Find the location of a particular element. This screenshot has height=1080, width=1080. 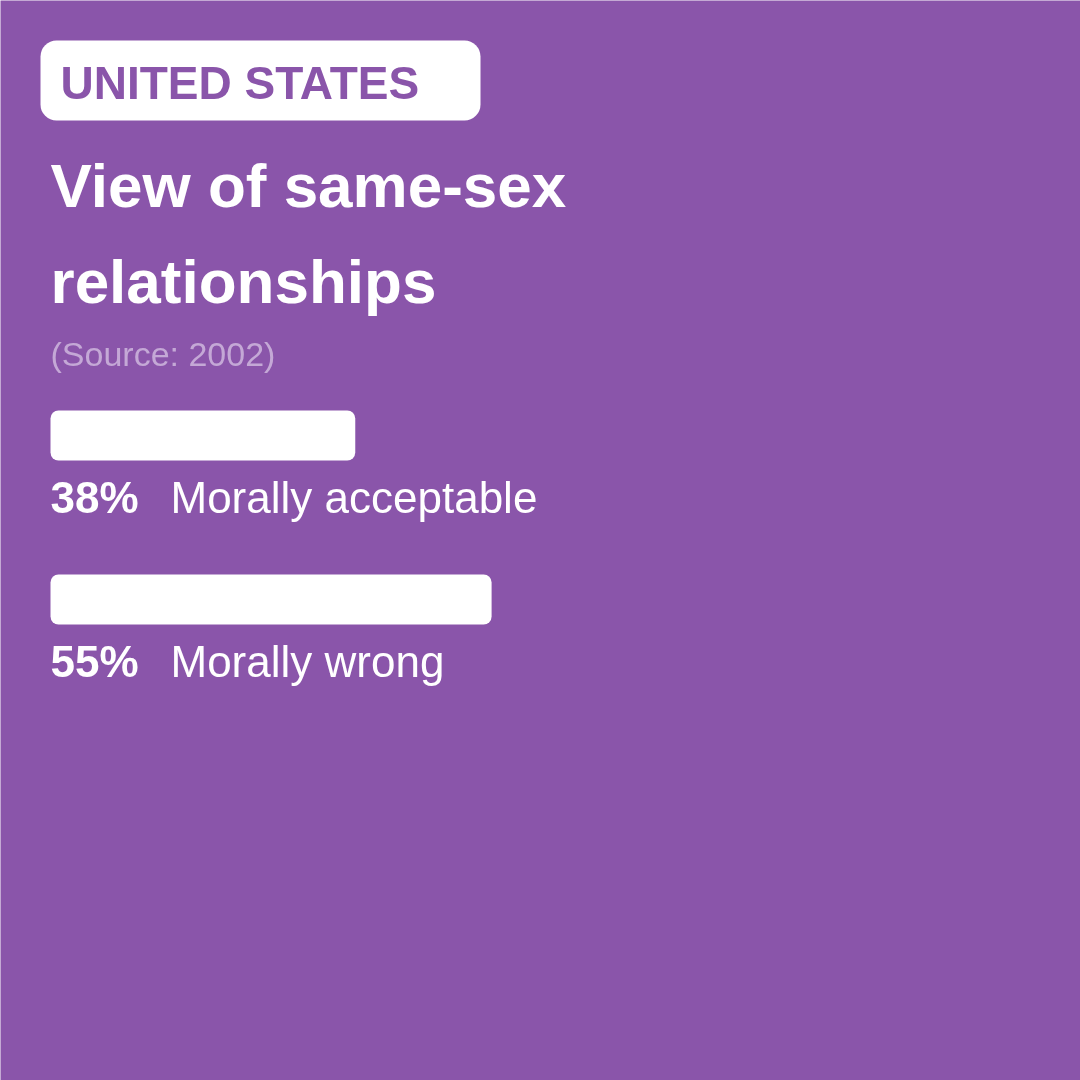

y-tick-label: Morally wrong is located at coordinates (307, 661).